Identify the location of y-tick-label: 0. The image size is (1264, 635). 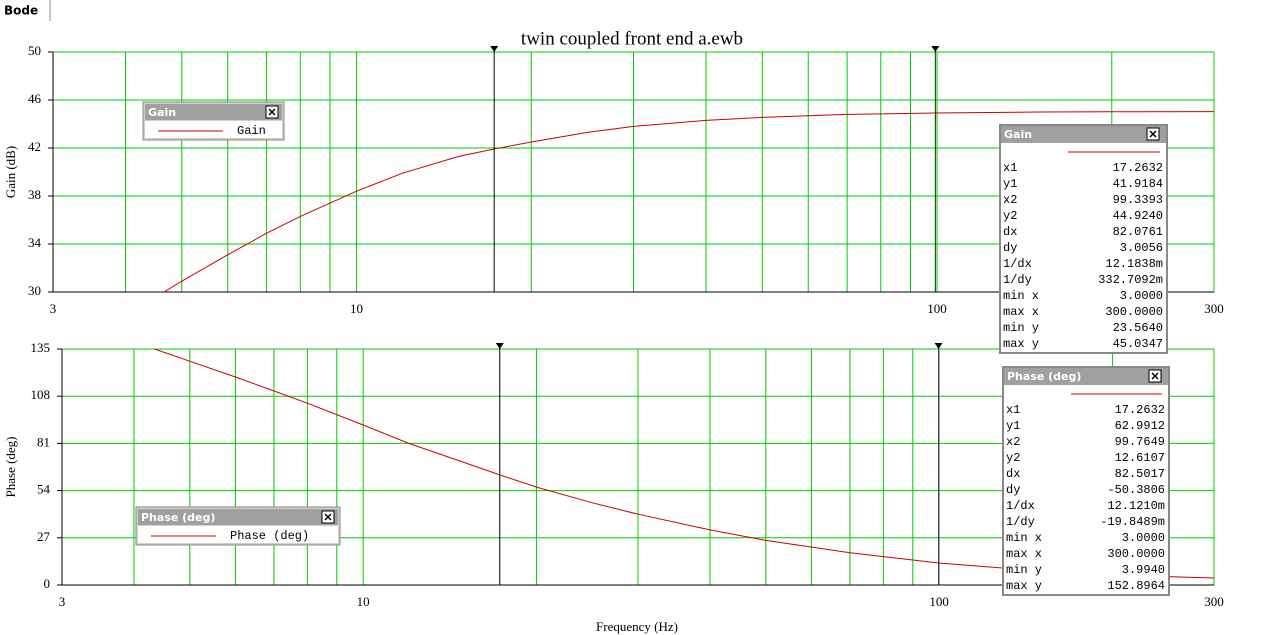
(47, 583).